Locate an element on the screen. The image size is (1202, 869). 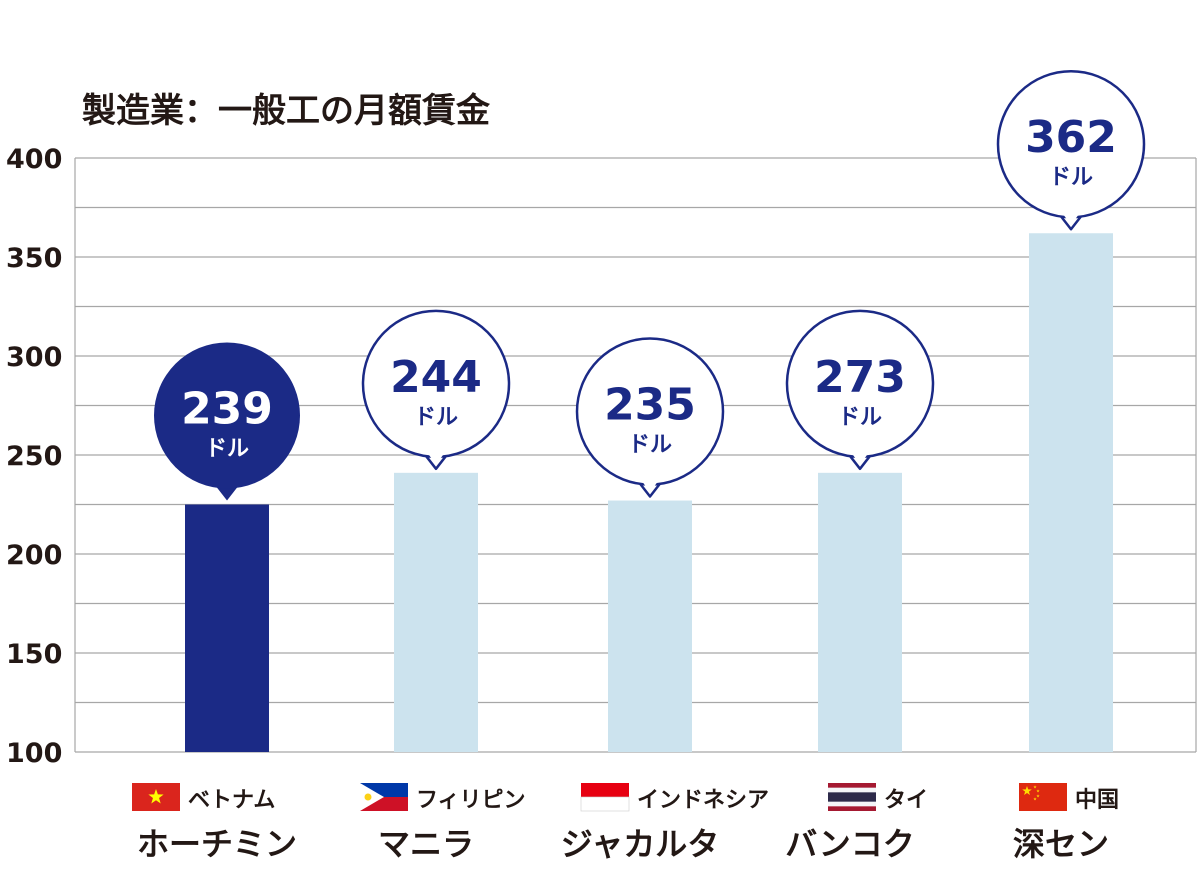
y-tick-label: 350 is located at coordinates (34, 258).